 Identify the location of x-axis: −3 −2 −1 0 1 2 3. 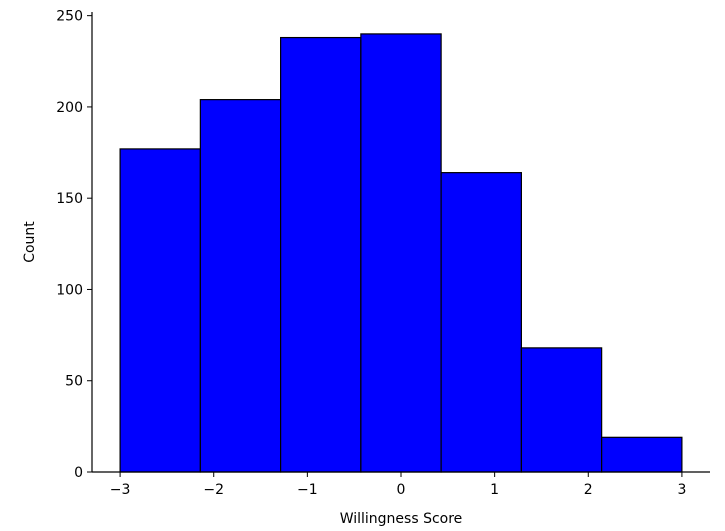
(401, 484).